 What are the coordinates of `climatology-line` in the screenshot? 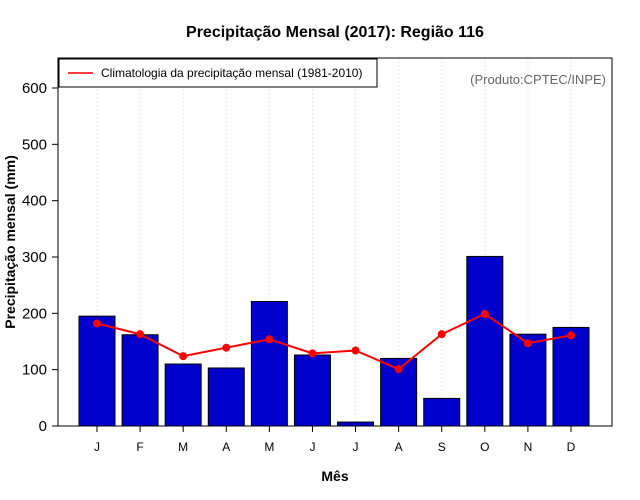 It's located at (334, 341).